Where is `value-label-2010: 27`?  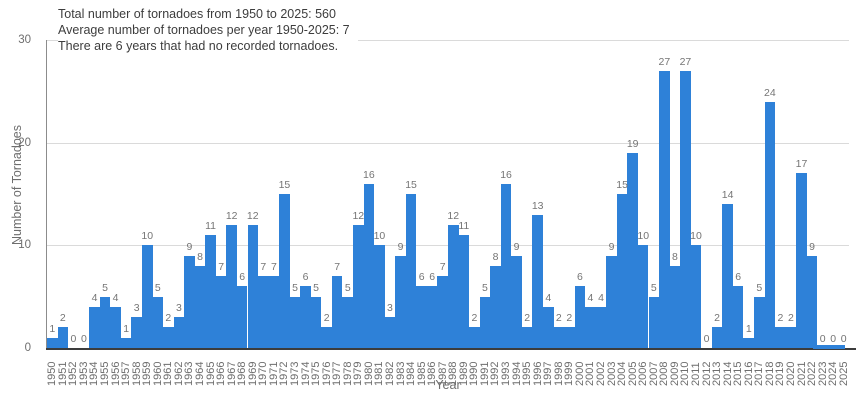
value-label-2010: 27 is located at coordinates (685, 61).